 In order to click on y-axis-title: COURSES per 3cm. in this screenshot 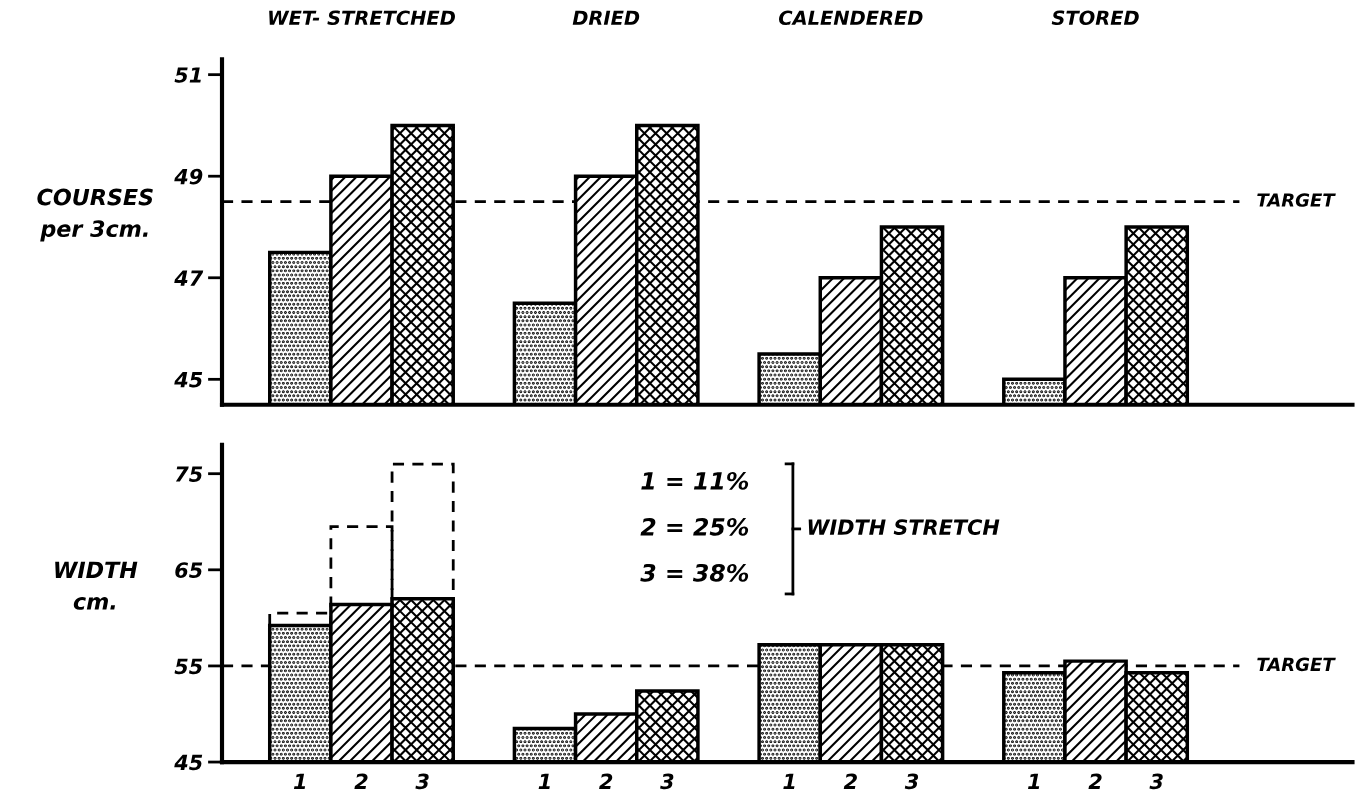, I will do `click(95, 215)`.